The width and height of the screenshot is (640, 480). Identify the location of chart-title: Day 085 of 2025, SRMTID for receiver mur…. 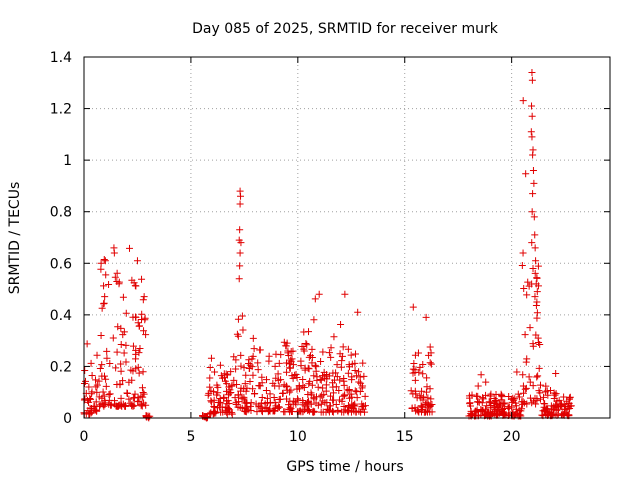
(345, 29).